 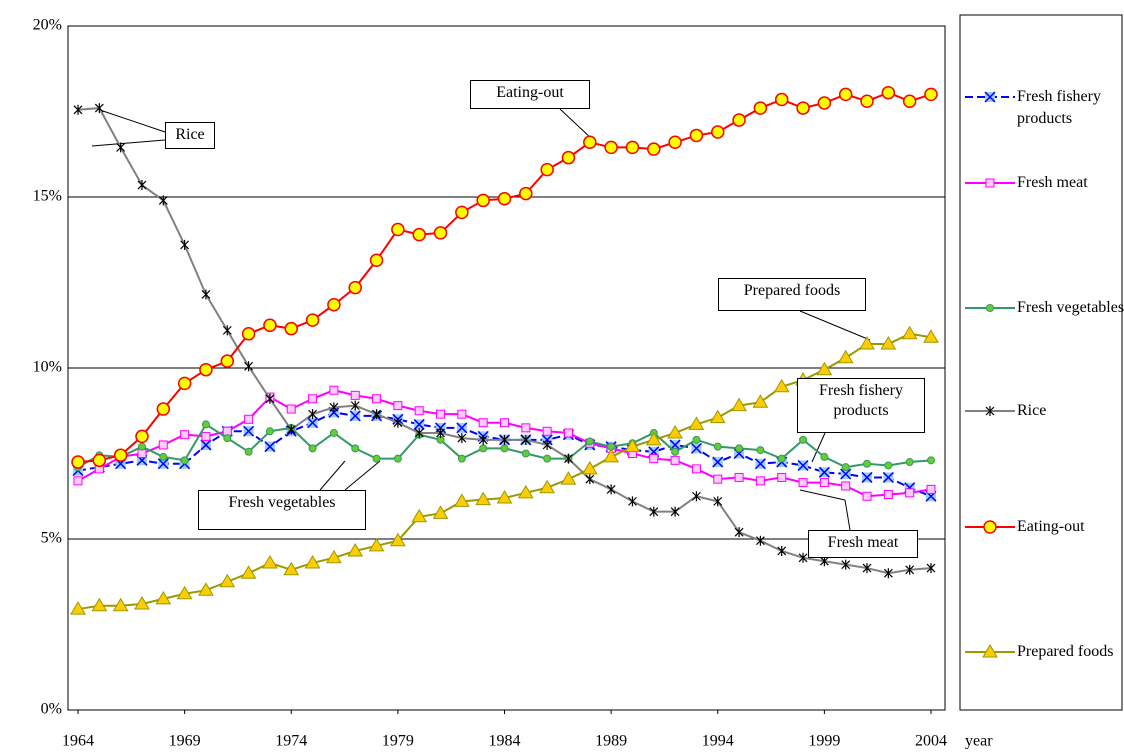 I want to click on x-tick-label: 1974, so click(x=291, y=741).